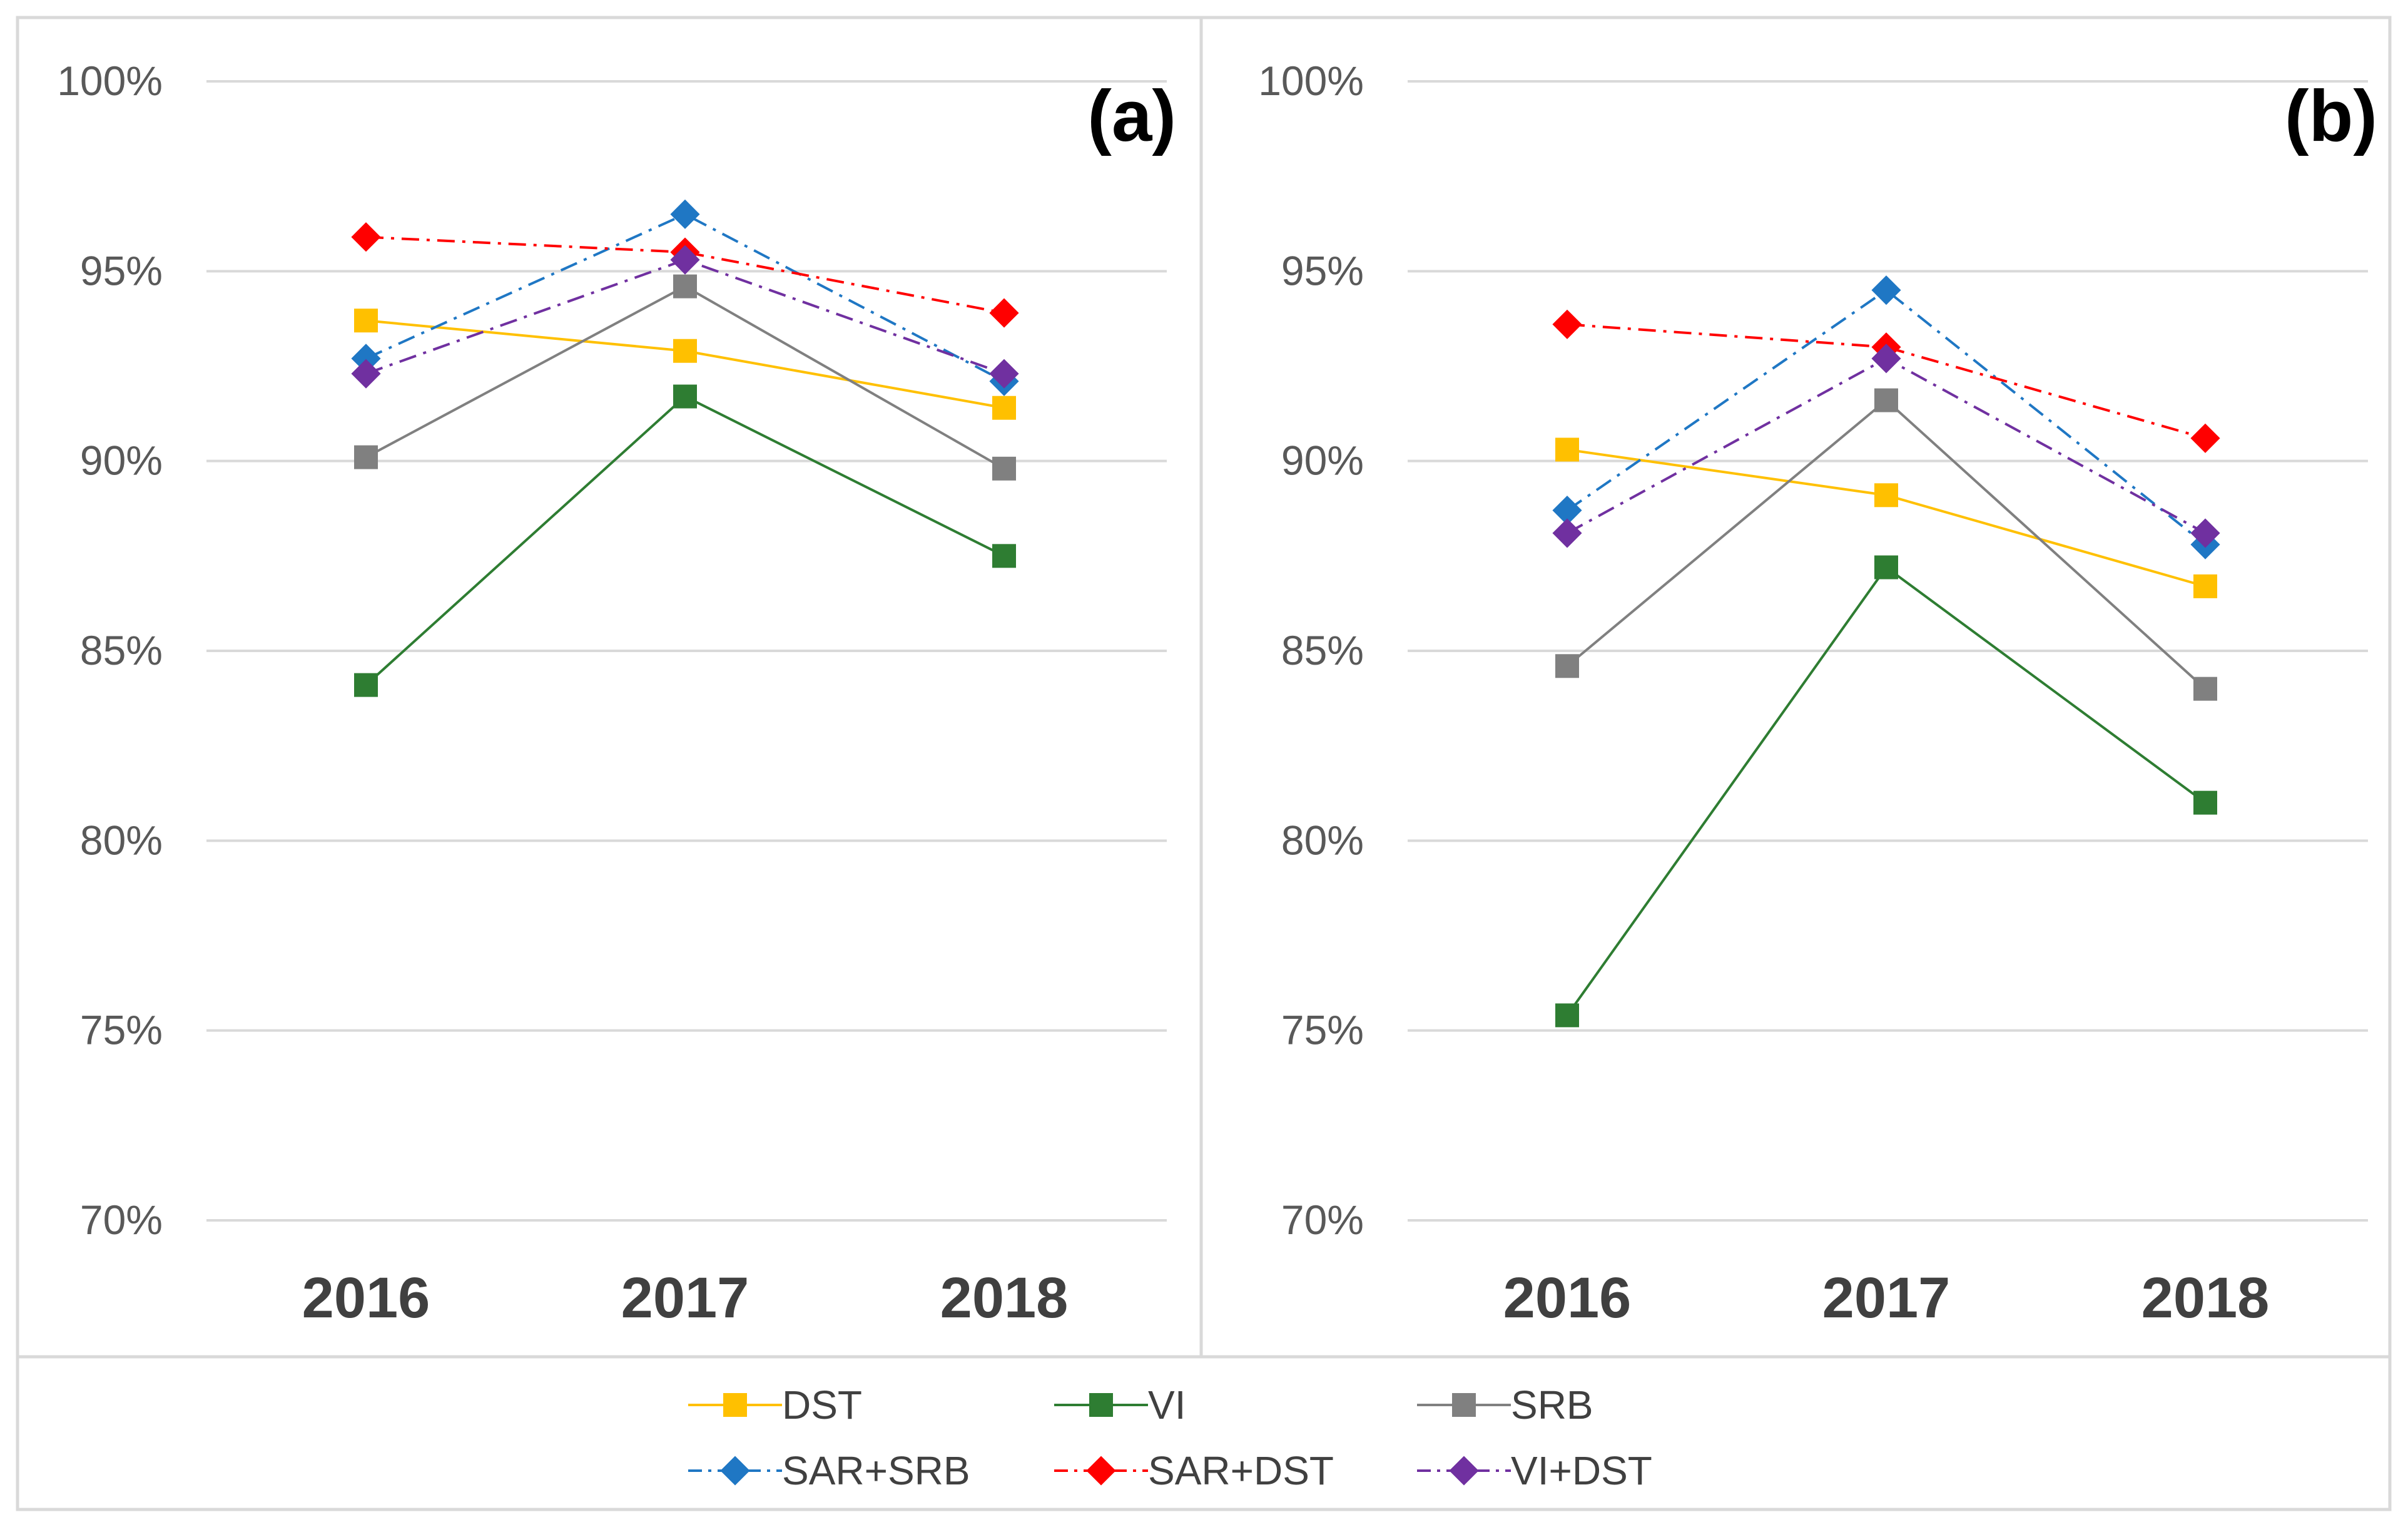 This screenshot has width=2408, height=1527. Describe the element at coordinates (1322, 1030) in the screenshot. I see `y-tick-label-b: 75%` at that location.